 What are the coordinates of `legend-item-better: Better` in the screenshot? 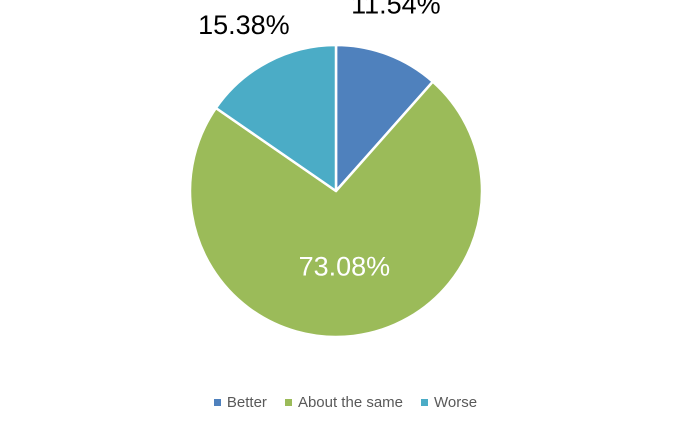 It's located at (240, 402).